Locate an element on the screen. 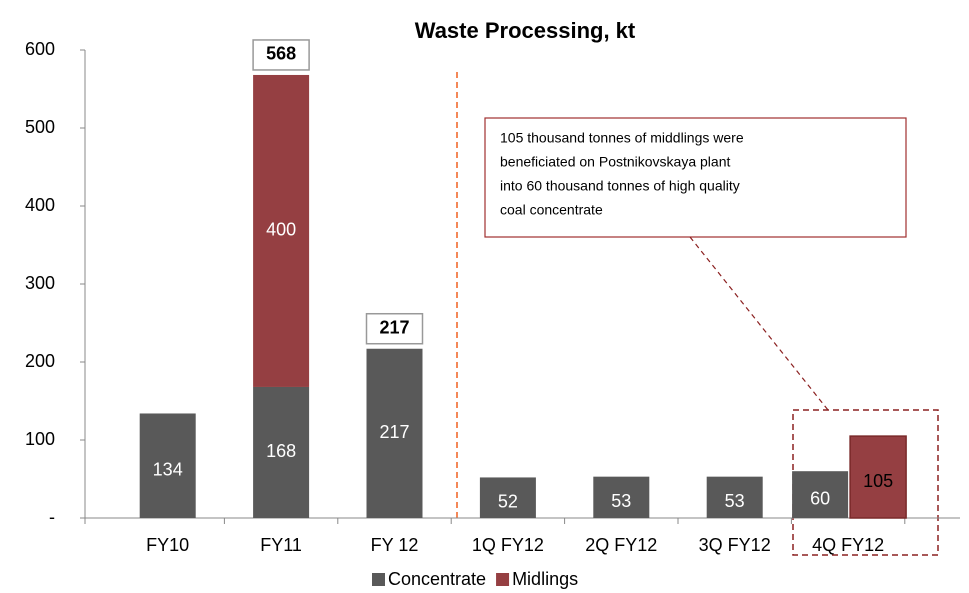 The image size is (969, 593). highlight-box is located at coordinates (865, 482).